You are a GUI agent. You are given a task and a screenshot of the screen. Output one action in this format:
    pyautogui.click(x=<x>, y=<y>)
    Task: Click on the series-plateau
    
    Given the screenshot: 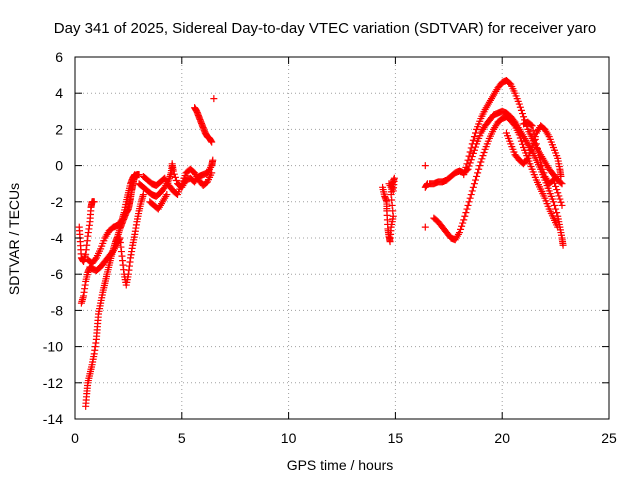 What is the action you would take?
    pyautogui.click(x=176, y=184)
    